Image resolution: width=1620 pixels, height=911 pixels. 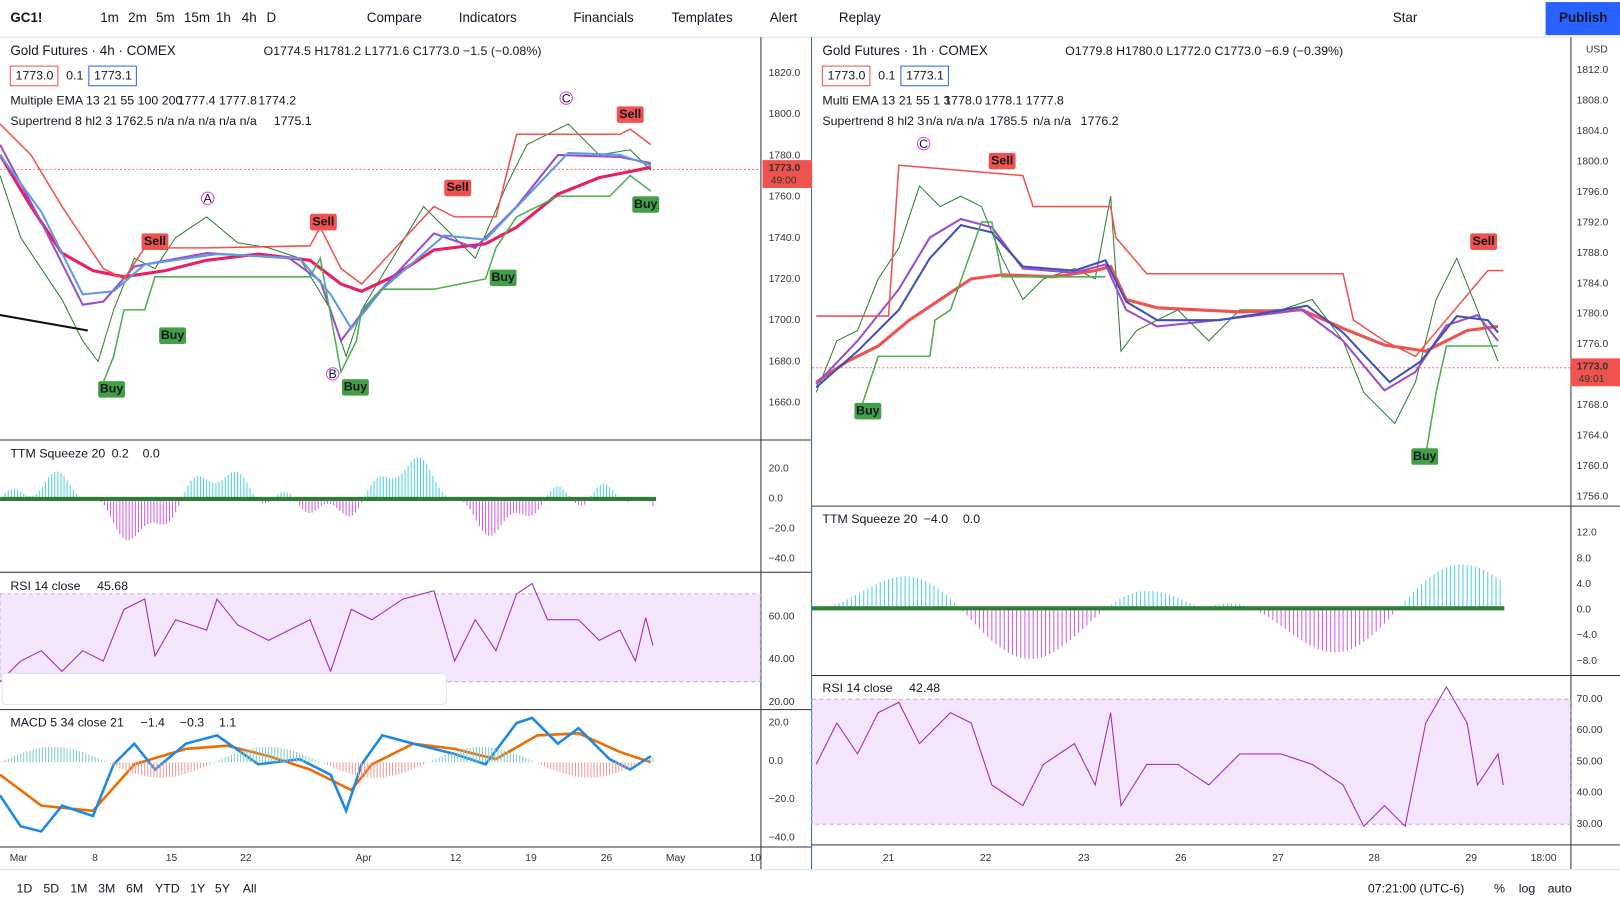 I want to click on range-button: 1Y, so click(x=197, y=889).